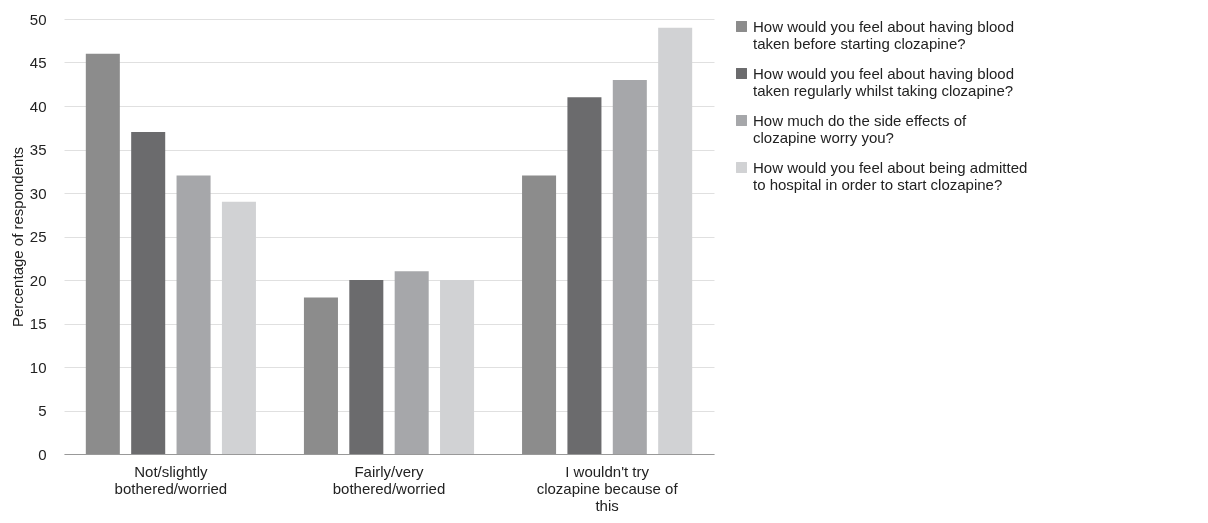  What do you see at coordinates (38, 280) in the screenshot?
I see `y-tick-label: 20` at bounding box center [38, 280].